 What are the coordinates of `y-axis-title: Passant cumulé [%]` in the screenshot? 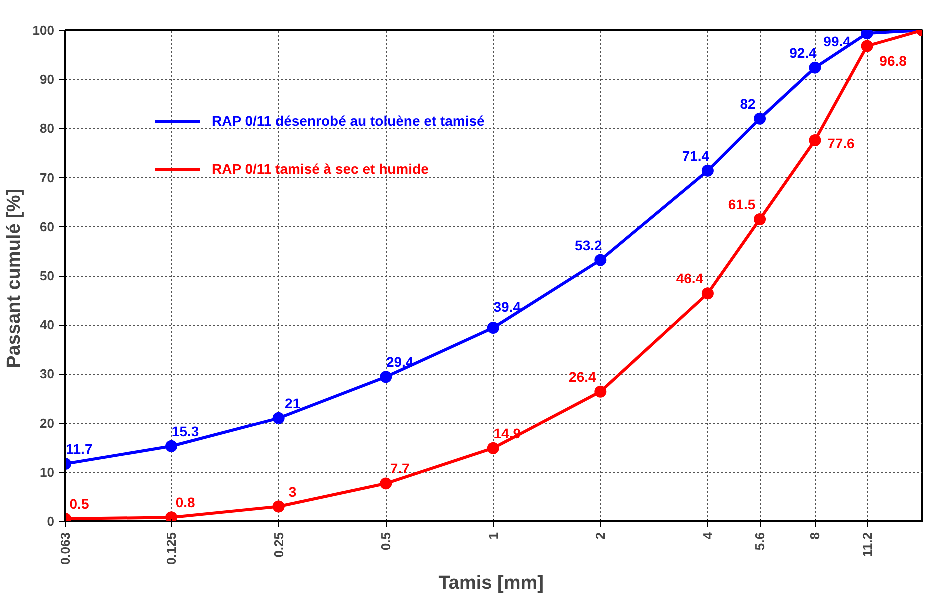 It's located at (14, 278).